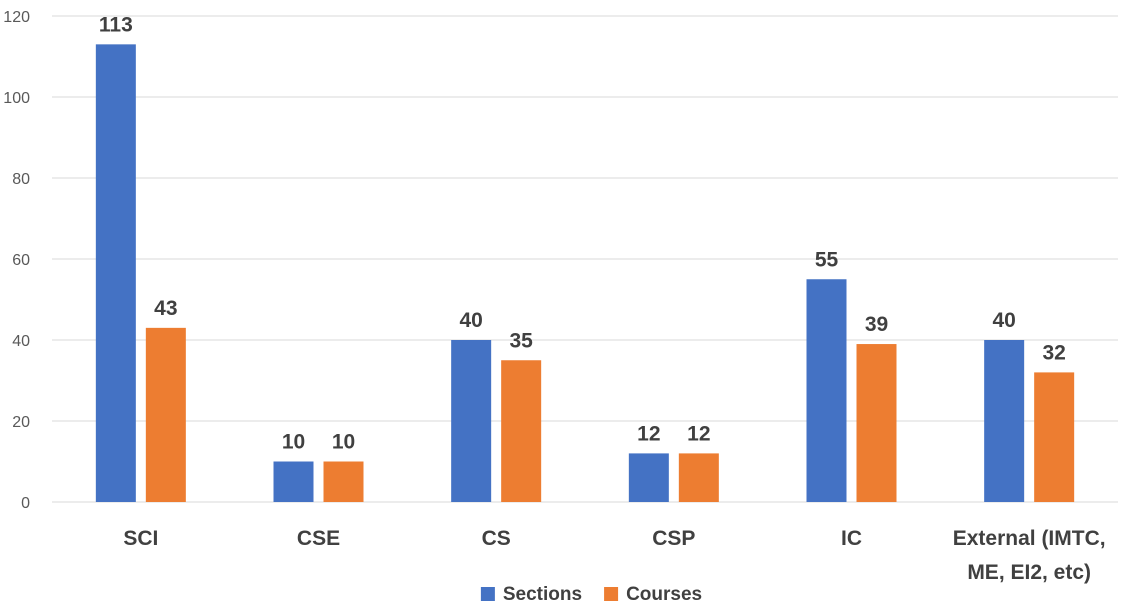 Image resolution: width=1123 pixels, height=615 pixels. Describe the element at coordinates (318, 538) in the screenshot. I see `x-tick-label: CSE` at that location.